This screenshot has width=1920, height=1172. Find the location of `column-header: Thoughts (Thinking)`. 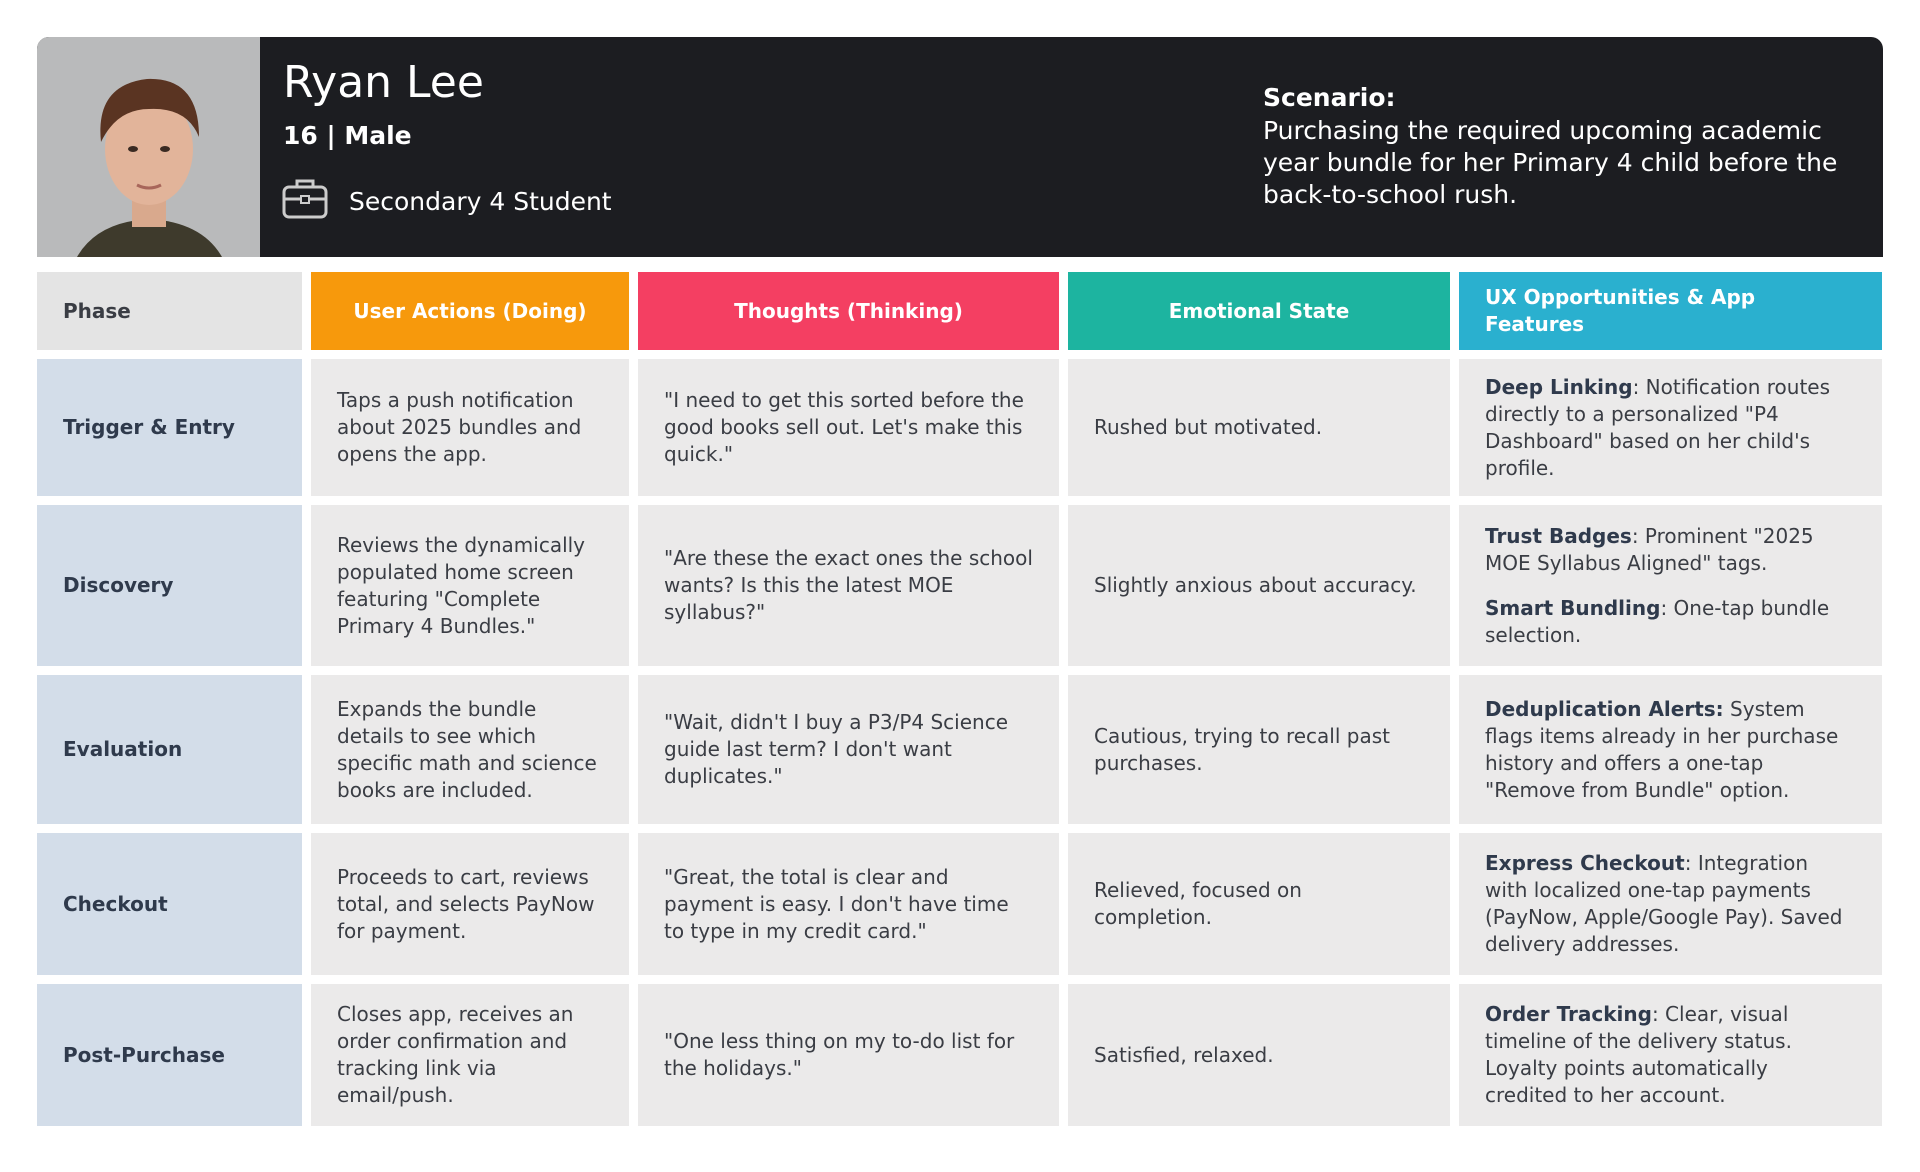

column-header: Thoughts (Thinking) is located at coordinates (848, 311).